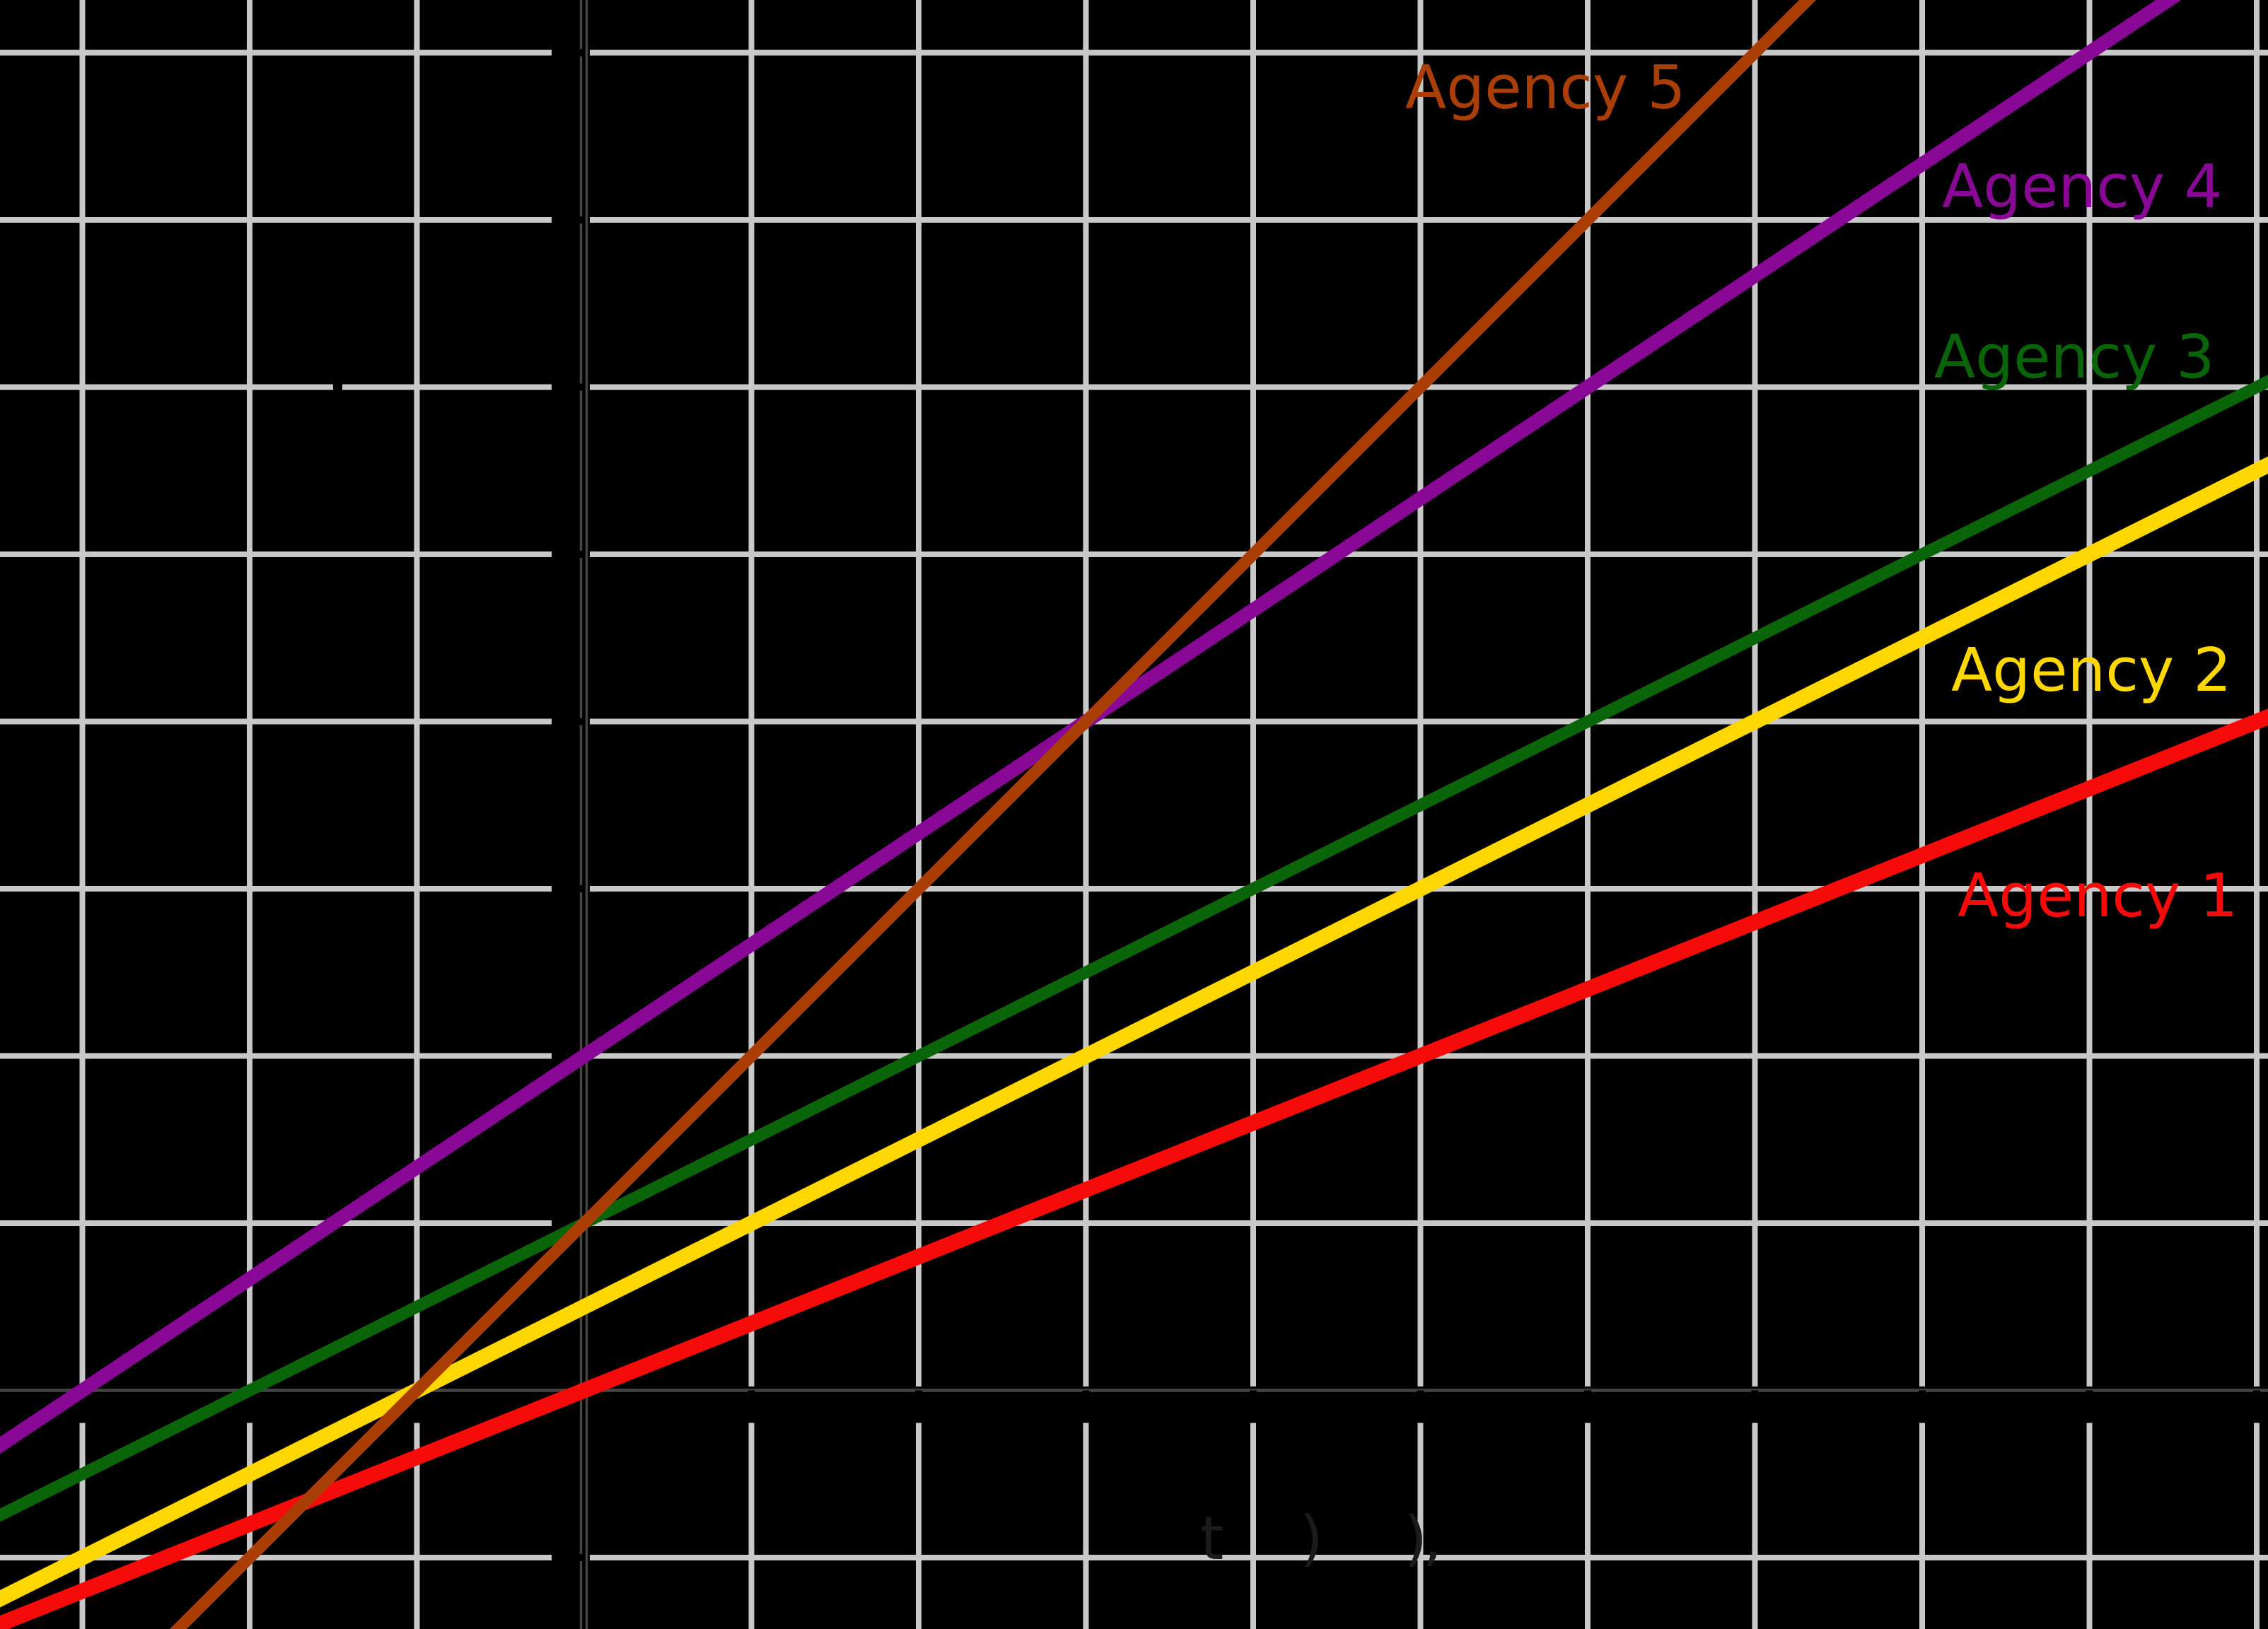 This screenshot has width=2268, height=1629. Describe the element at coordinates (1545, 88) in the screenshot. I see `series-label-agency-5: Agency 5` at that location.